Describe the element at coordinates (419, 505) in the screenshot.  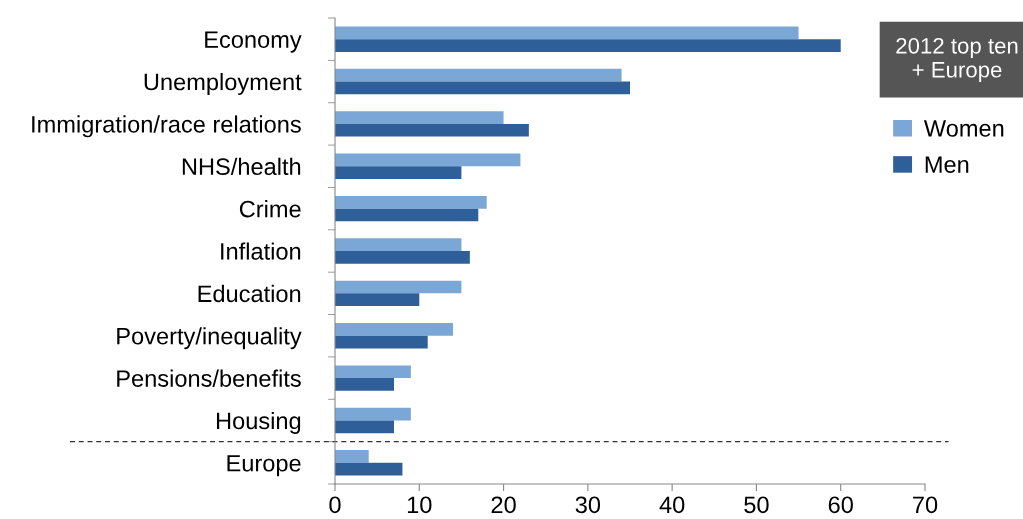
I see `x-tick-label: 10` at that location.